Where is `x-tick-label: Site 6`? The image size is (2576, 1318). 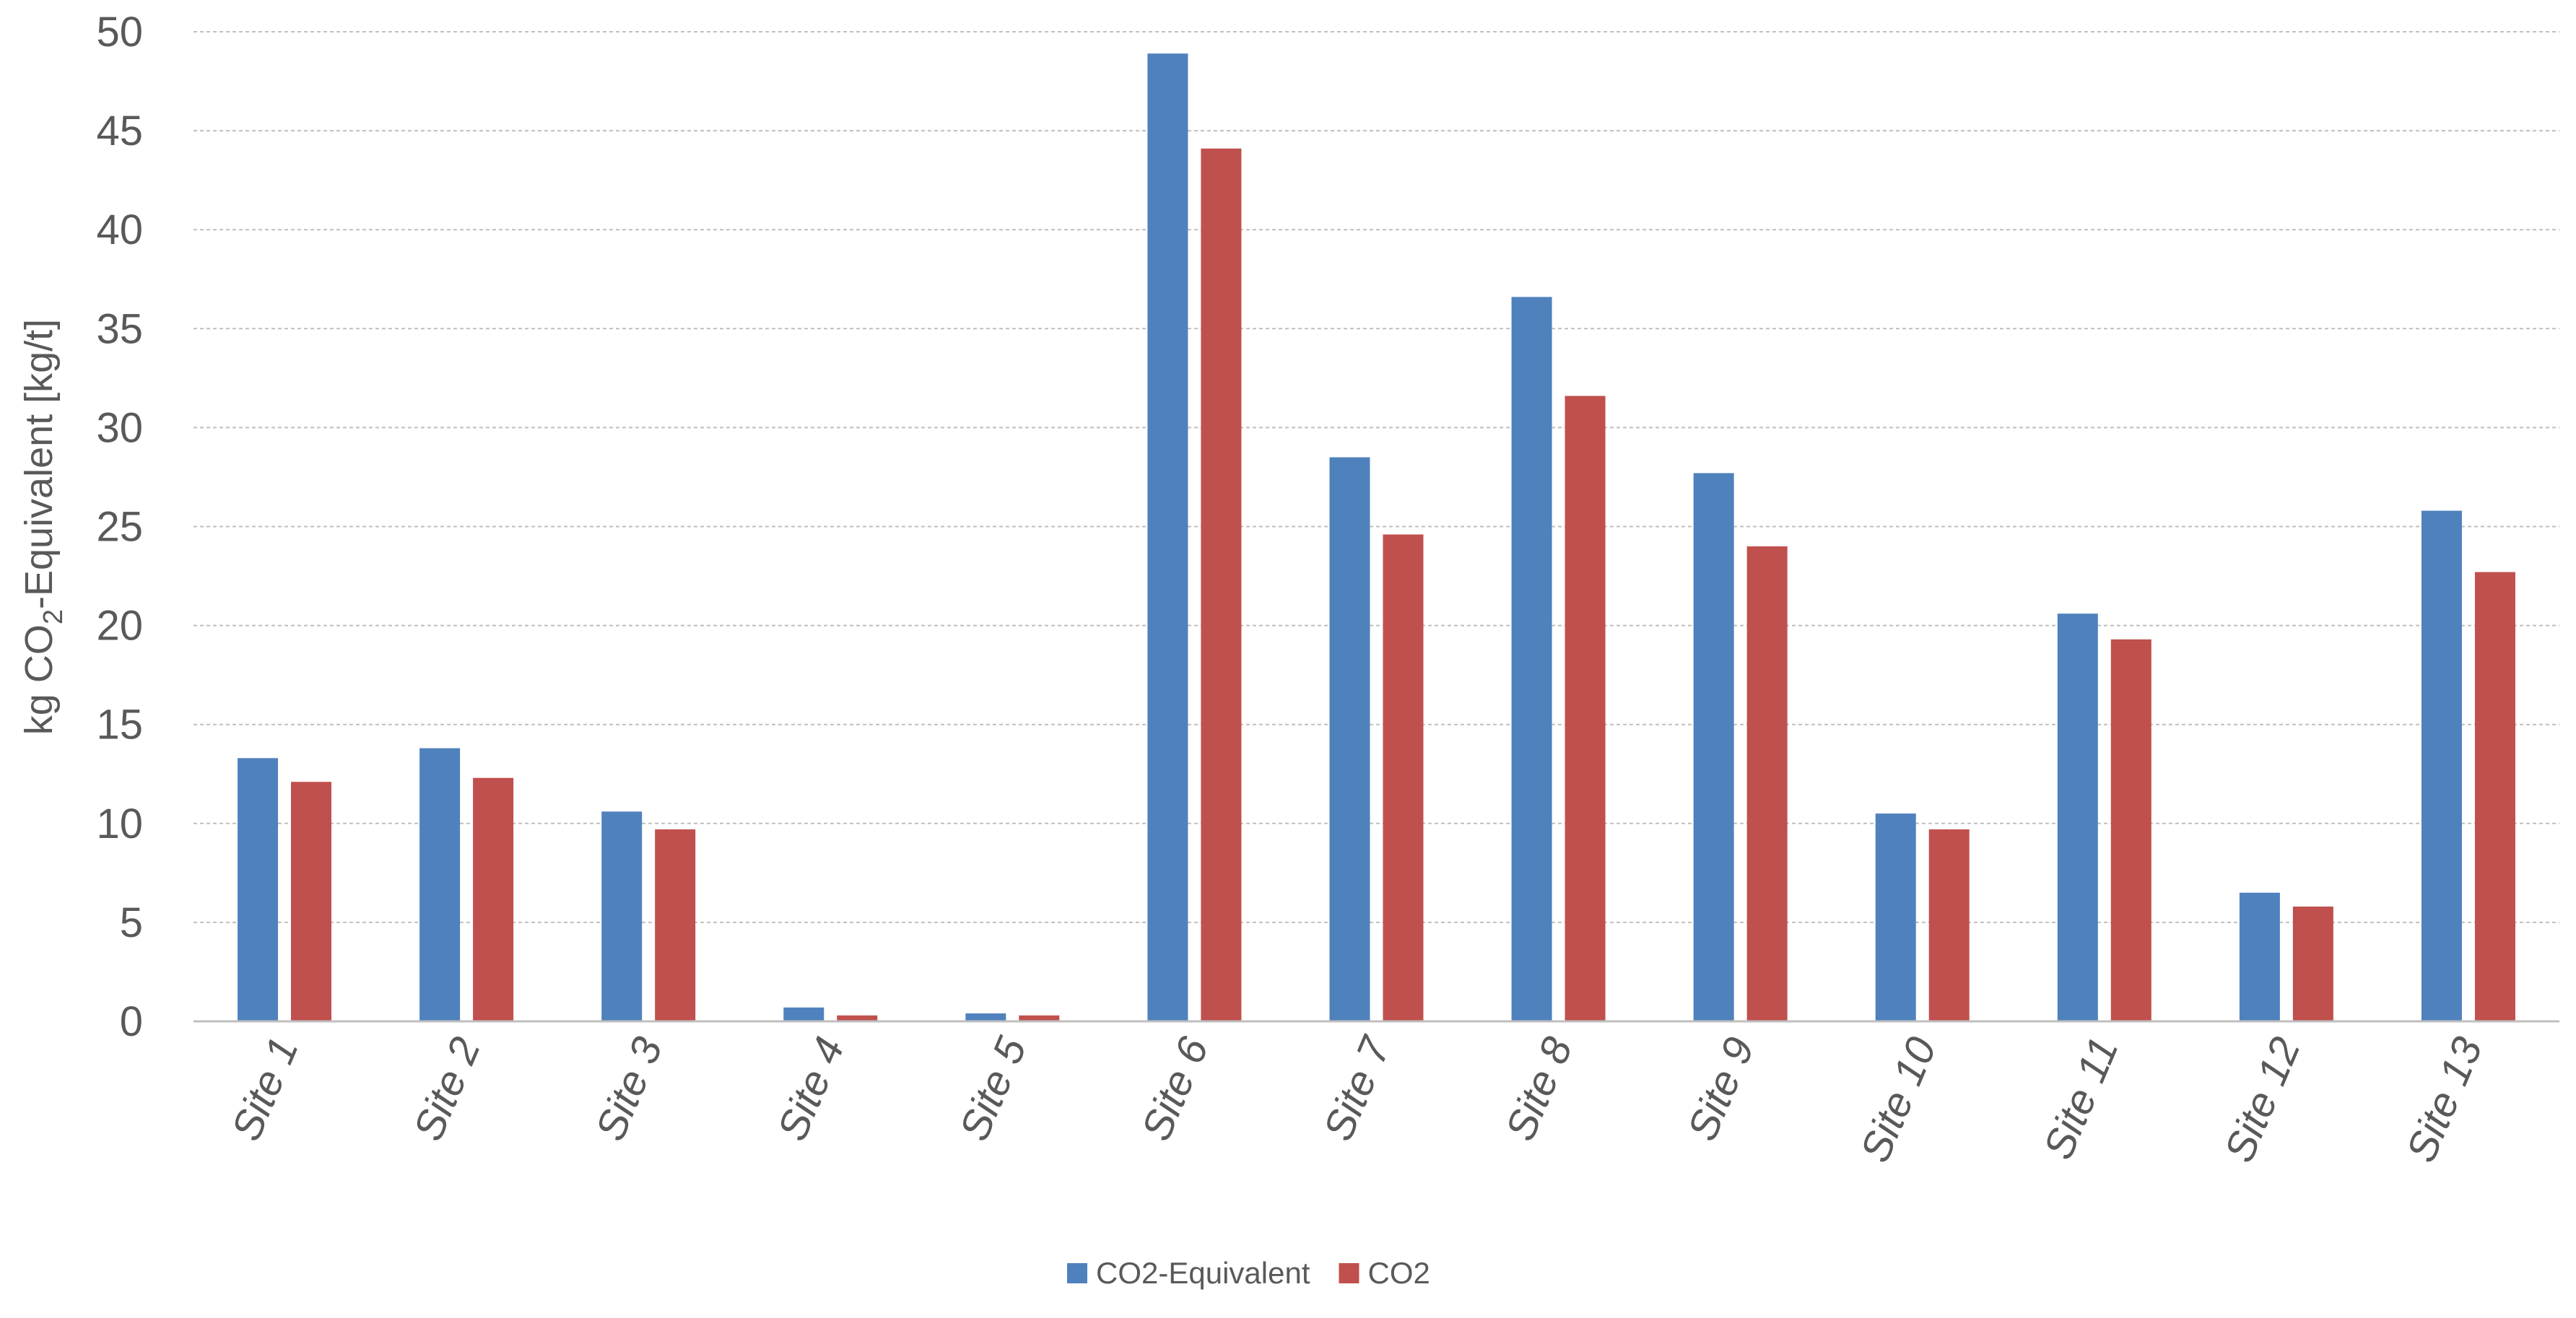 x-tick-label: Site 6 is located at coordinates (1175, 1089).